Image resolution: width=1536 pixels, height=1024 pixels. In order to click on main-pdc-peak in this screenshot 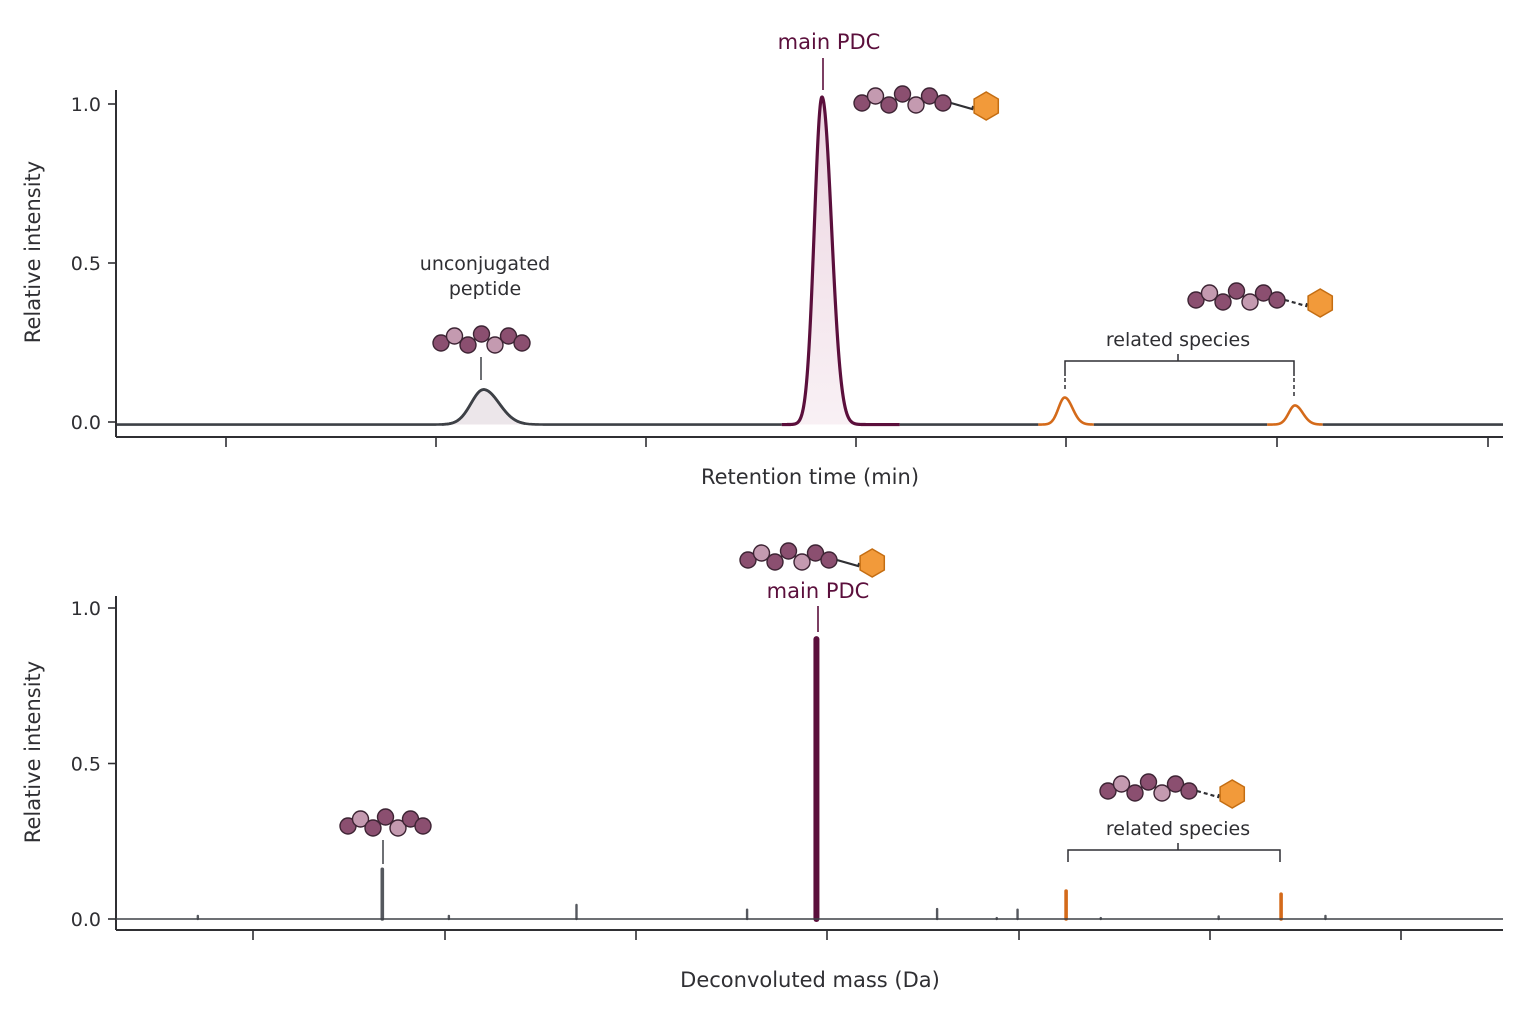, I will do `click(841, 261)`.